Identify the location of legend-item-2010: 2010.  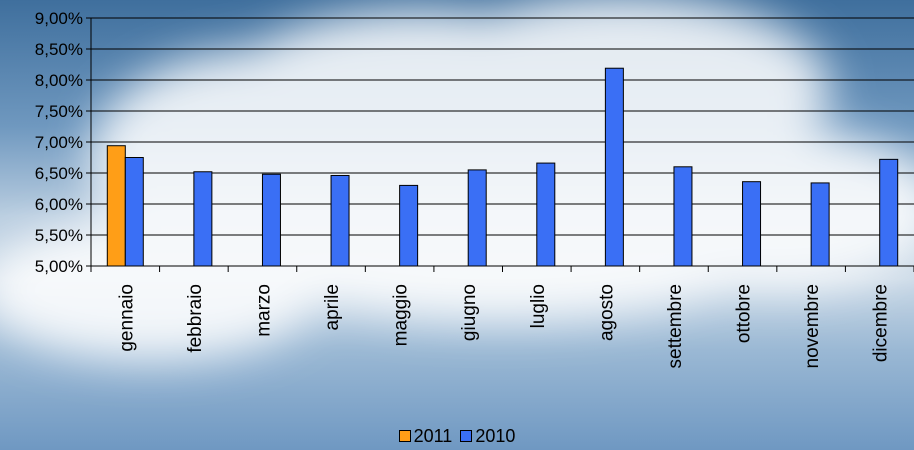
(487, 436).